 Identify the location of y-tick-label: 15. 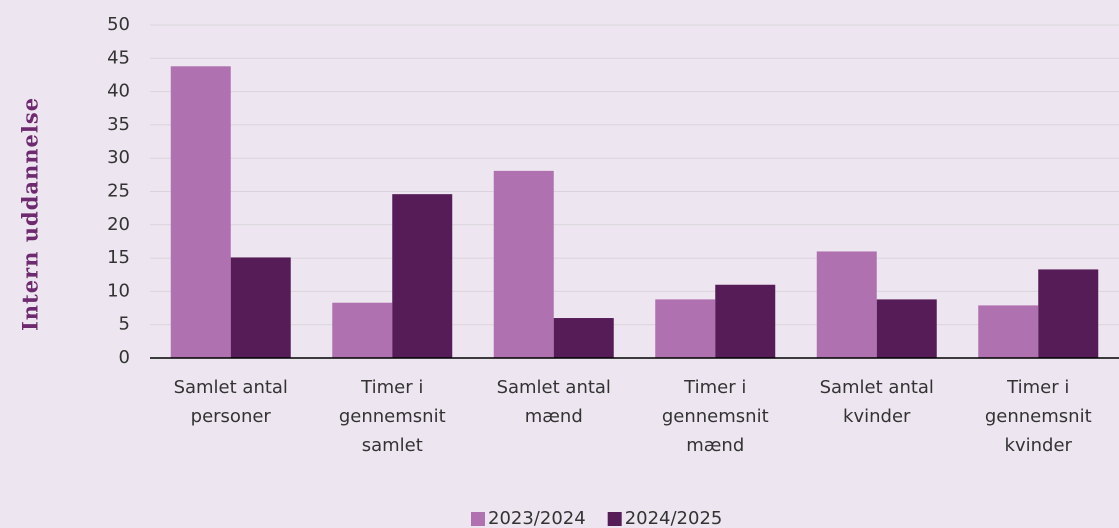
(118, 257).